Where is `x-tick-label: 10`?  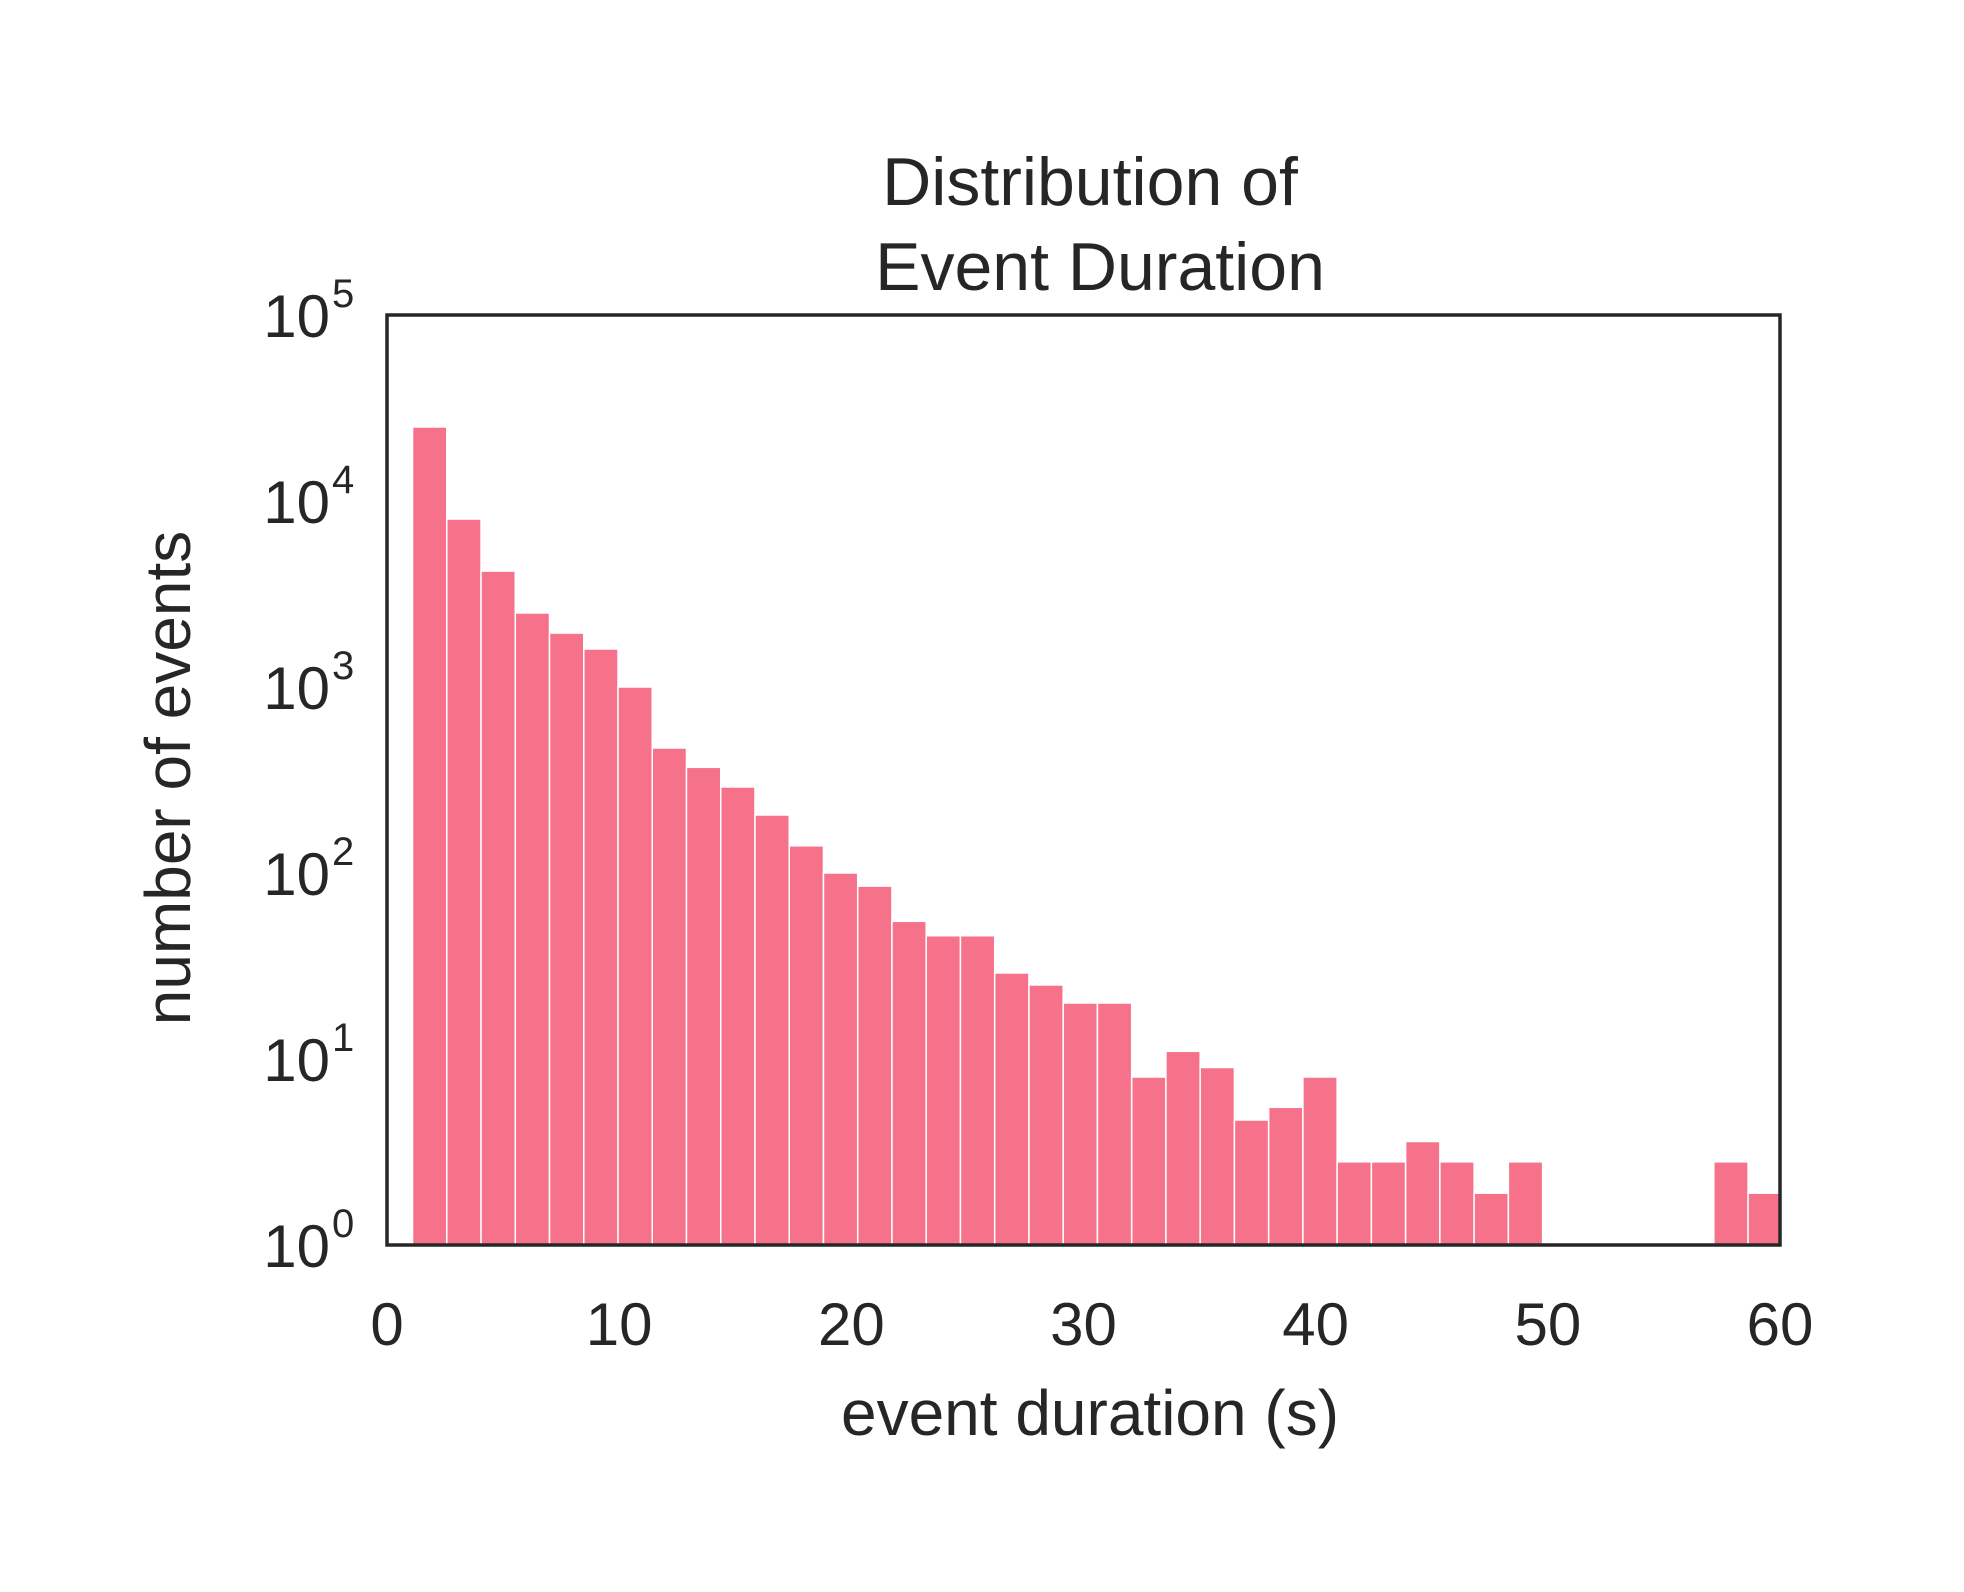 x-tick-label: 10 is located at coordinates (619, 1324).